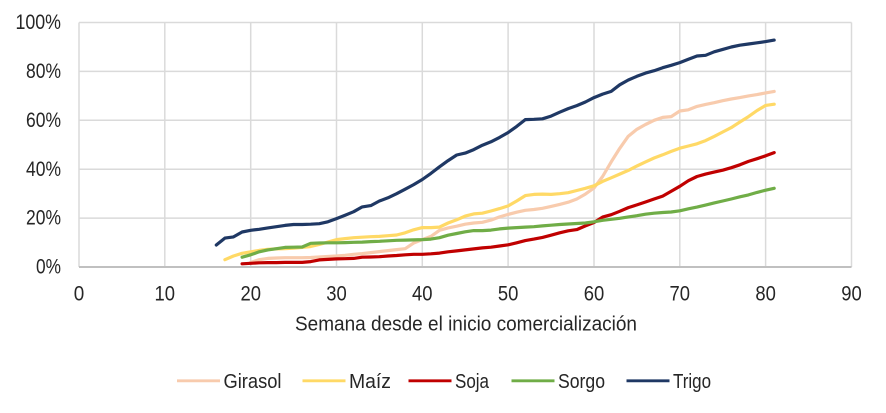  What do you see at coordinates (680, 294) in the screenshot?
I see `svg-text: 70` at bounding box center [680, 294].